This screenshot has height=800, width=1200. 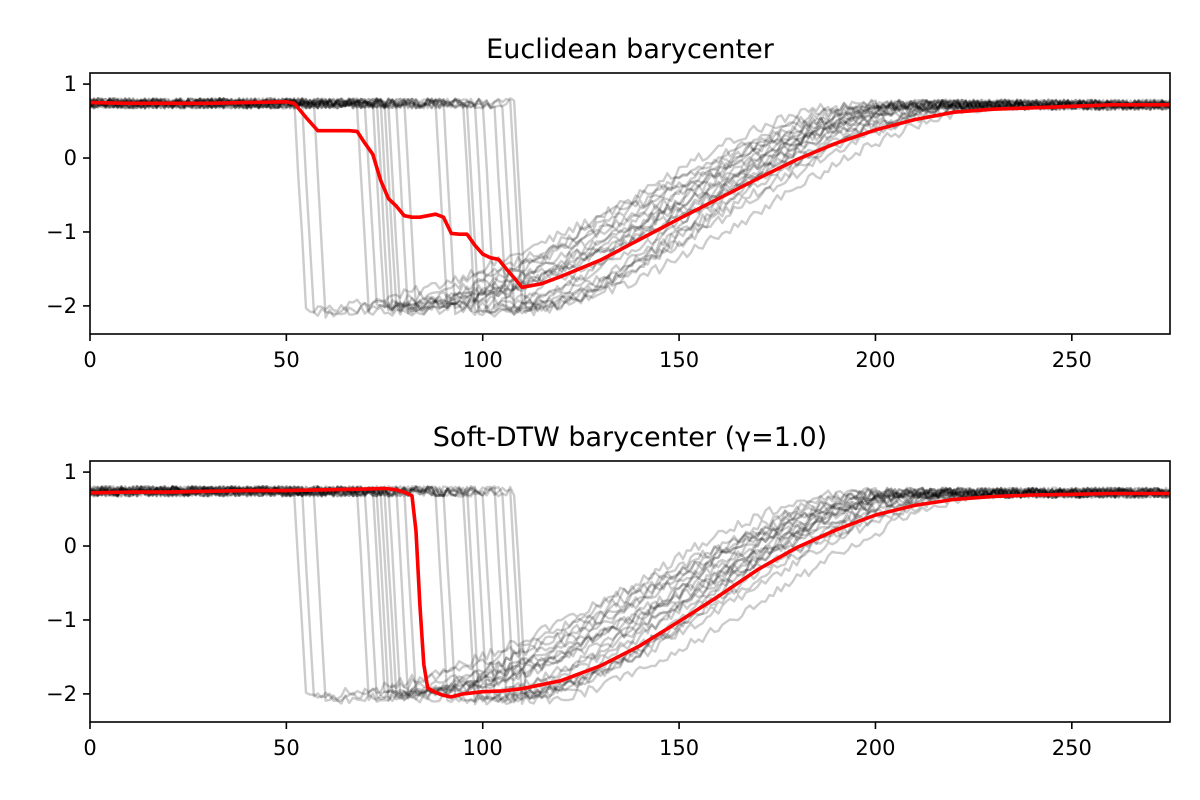 I want to click on panel-title: Soft-DTW barycenter (γ=1.0), so click(x=630, y=437).